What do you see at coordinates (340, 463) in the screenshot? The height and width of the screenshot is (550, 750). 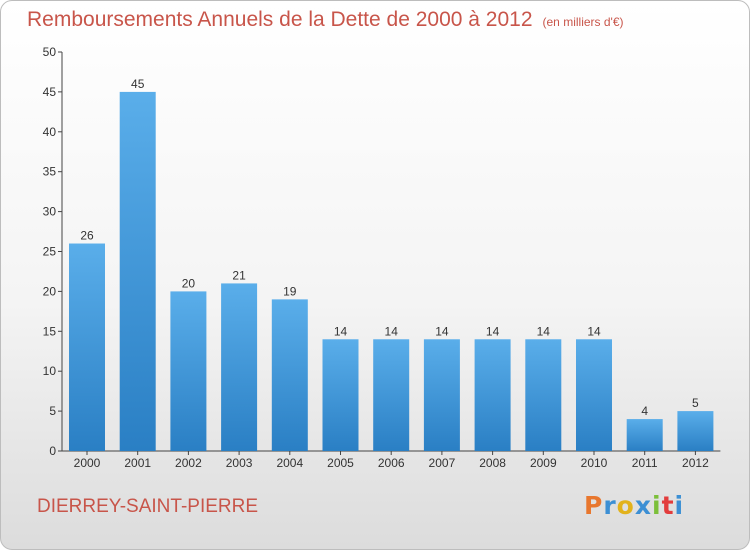 I see `x-tick-label-2005: 2005` at bounding box center [340, 463].